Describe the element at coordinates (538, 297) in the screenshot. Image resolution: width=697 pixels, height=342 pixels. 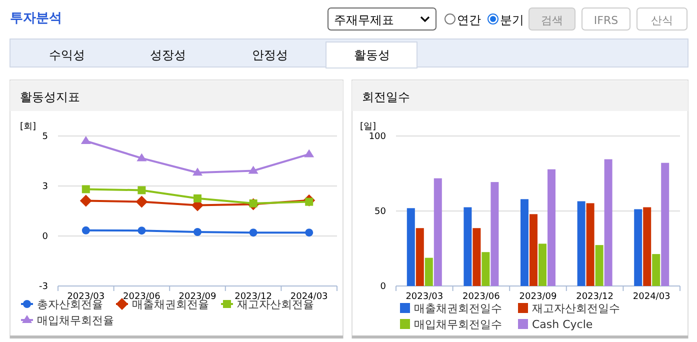
I see `x-tick-label: 2023/09` at that location.